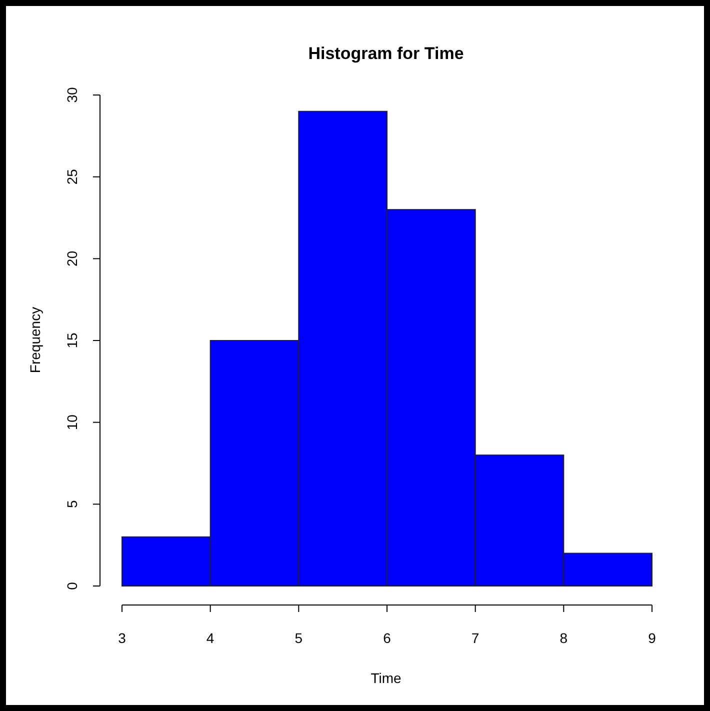 The width and height of the screenshot is (710, 711). What do you see at coordinates (72, 258) in the screenshot?
I see `y-tick-label: 20` at bounding box center [72, 258].